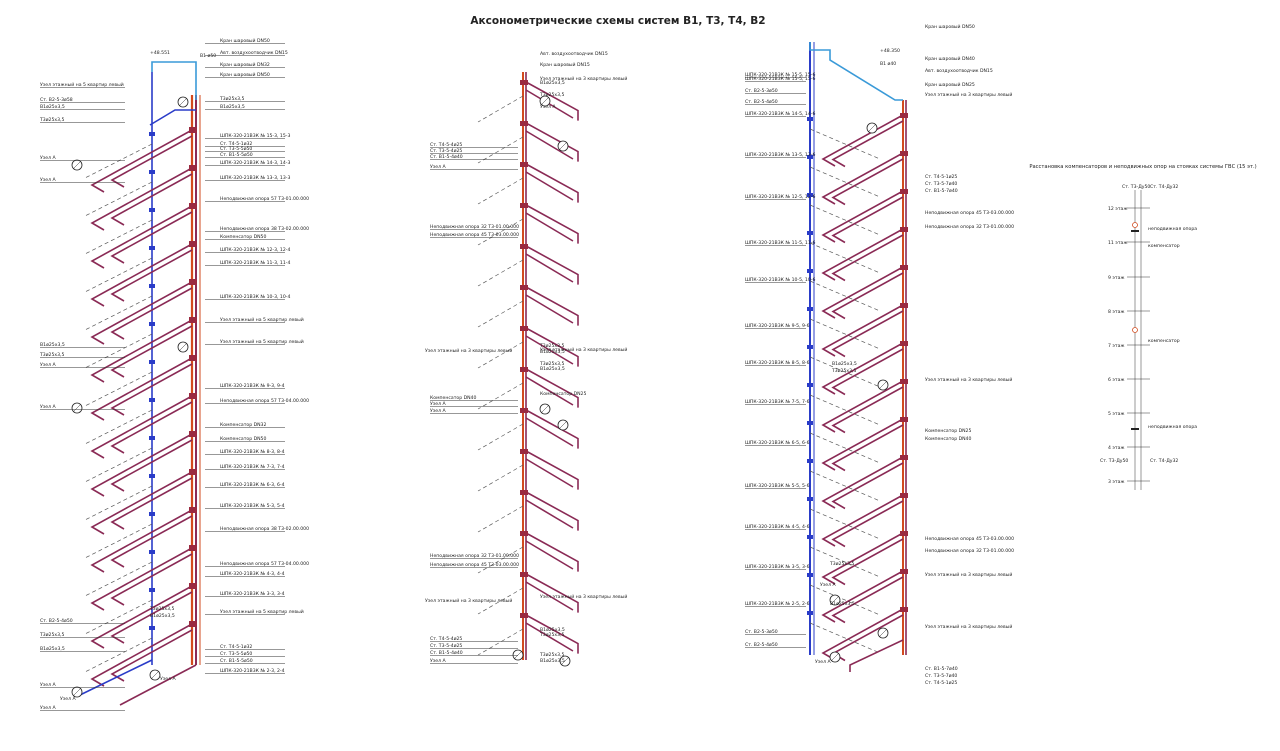 Image resolution: width=1280 pixels, height=751 pixels. Describe the element at coordinates (446, 145) in the screenshot. I see `callout-label: Ст. Т4-5-4ø25` at that location.